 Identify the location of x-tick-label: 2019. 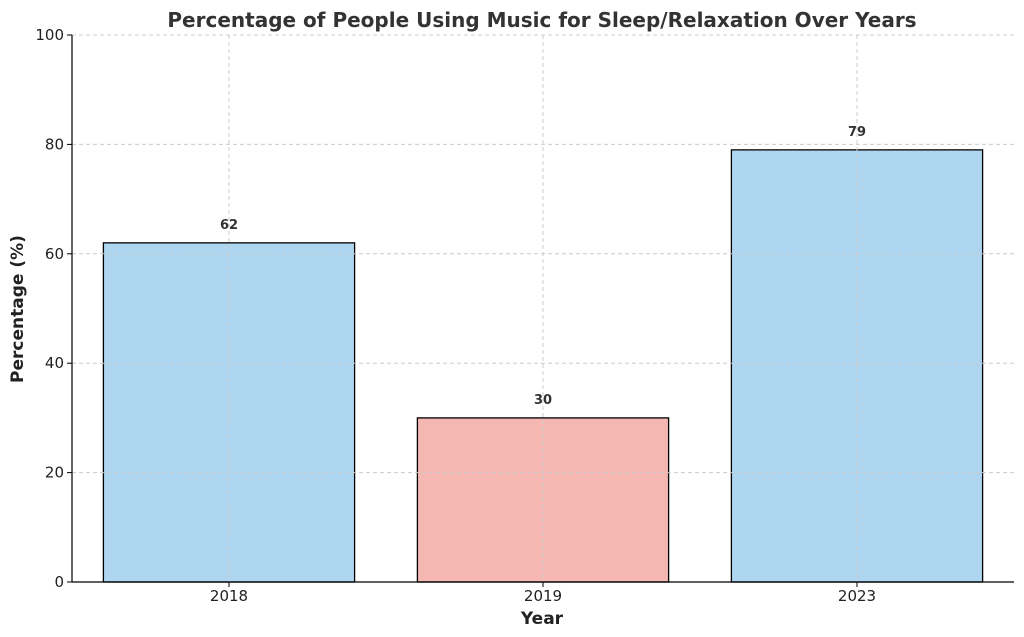
(543, 596).